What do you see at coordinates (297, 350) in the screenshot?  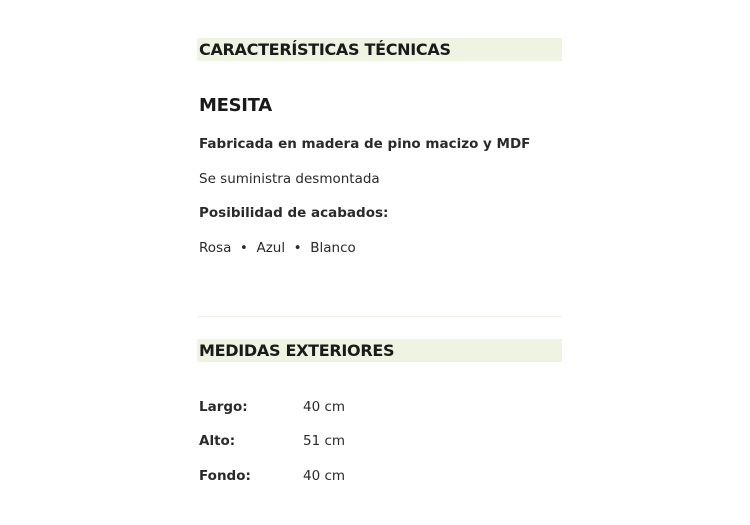 I see `section-title-measures: MEDIDAS EXTERIORES` at bounding box center [297, 350].